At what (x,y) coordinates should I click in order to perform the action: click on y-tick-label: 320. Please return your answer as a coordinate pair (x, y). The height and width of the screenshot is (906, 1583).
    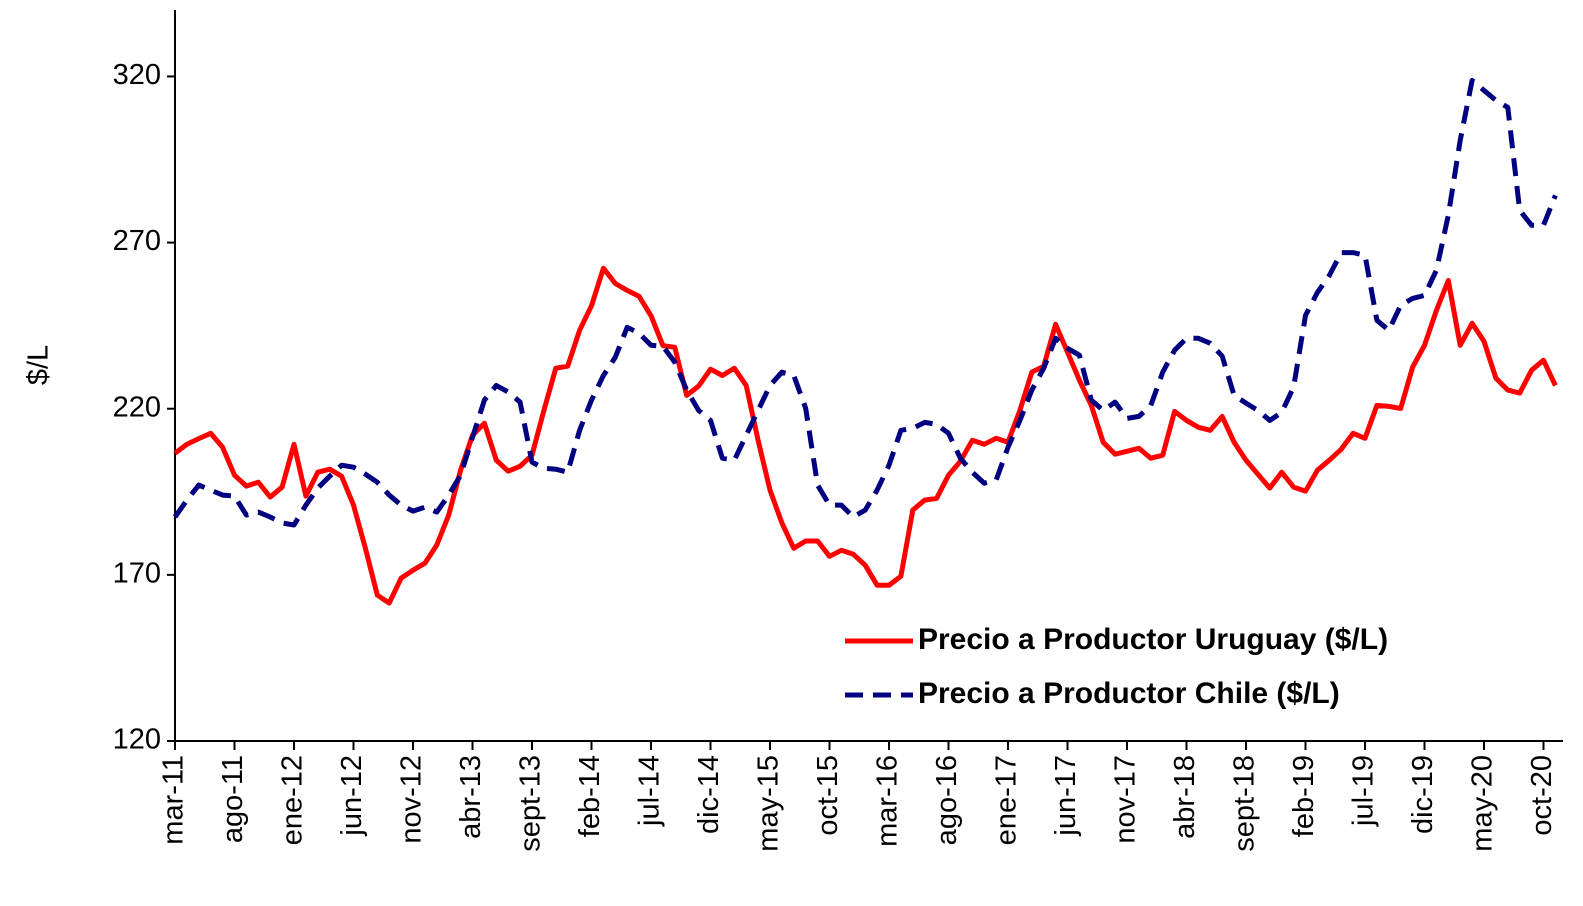
    Looking at the image, I should click on (137, 75).